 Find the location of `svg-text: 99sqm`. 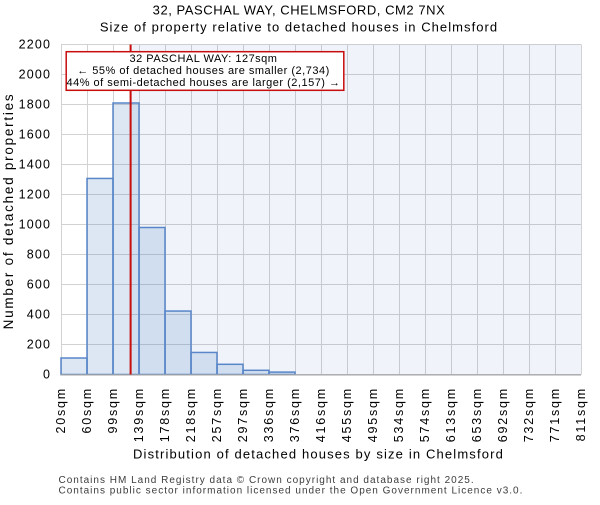

svg-text: 99sqm is located at coordinates (113, 410).